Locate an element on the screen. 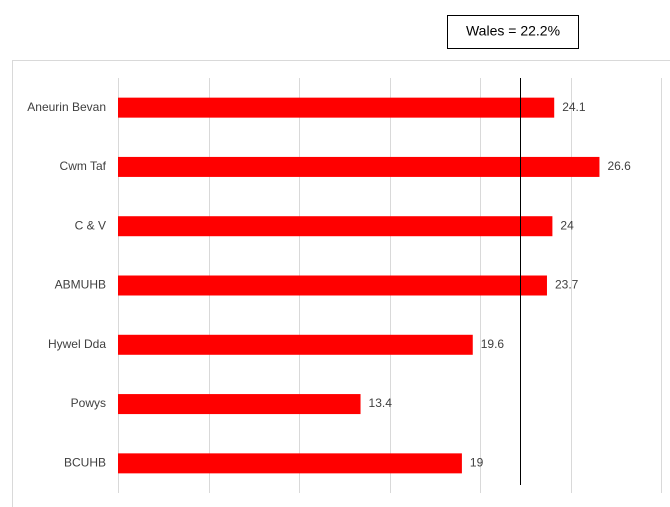 This screenshot has height=507, width=670. annotation-box is located at coordinates (513, 32).